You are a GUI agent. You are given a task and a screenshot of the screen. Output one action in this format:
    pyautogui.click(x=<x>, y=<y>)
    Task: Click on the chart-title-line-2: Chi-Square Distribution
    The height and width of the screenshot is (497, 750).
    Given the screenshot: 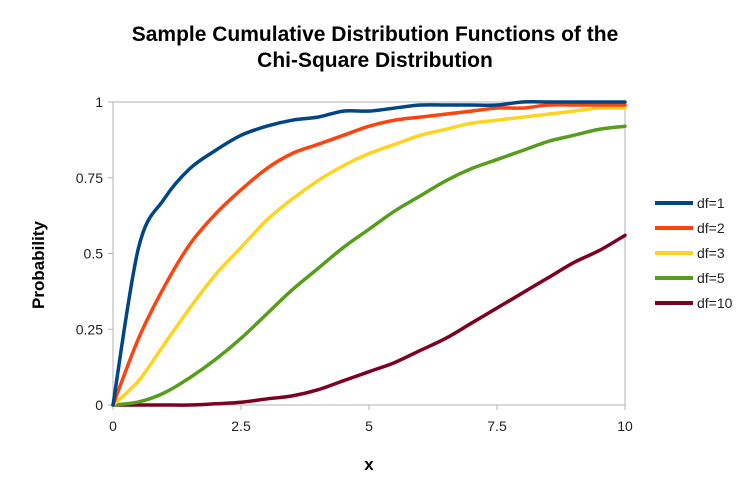 What is the action you would take?
    pyautogui.click(x=375, y=60)
    